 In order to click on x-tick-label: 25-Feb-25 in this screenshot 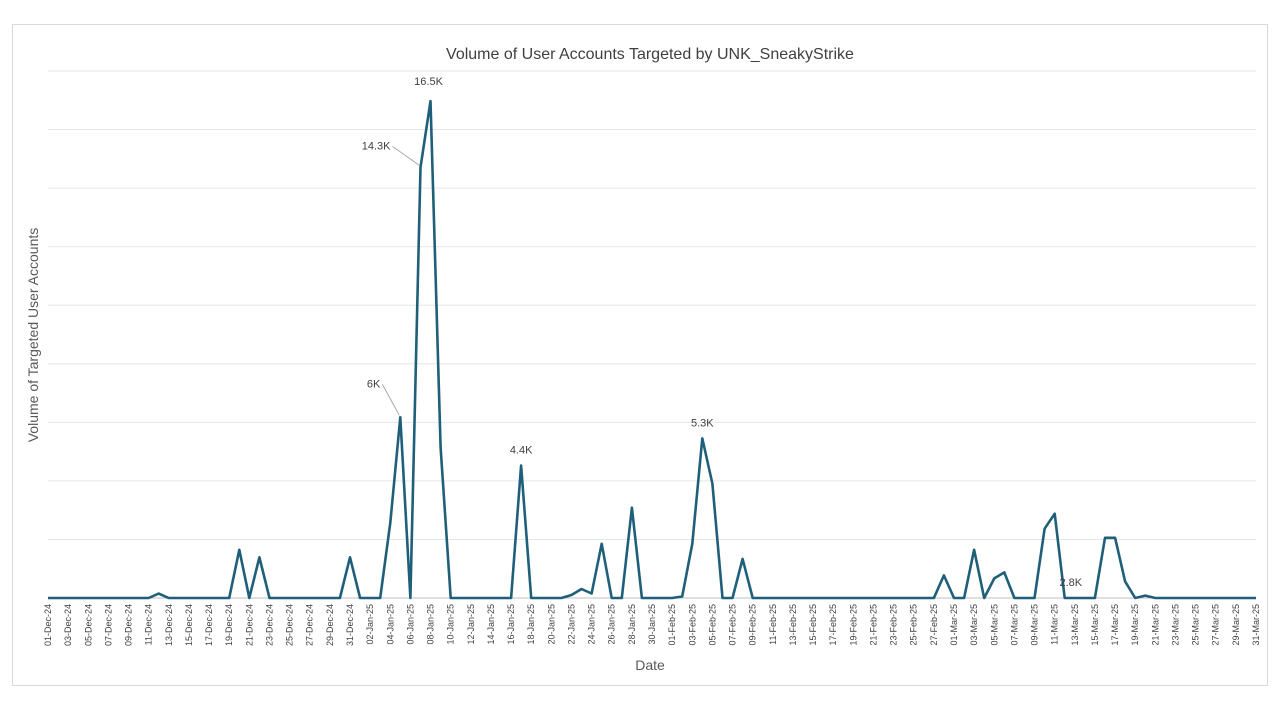, I will do `click(914, 625)`.